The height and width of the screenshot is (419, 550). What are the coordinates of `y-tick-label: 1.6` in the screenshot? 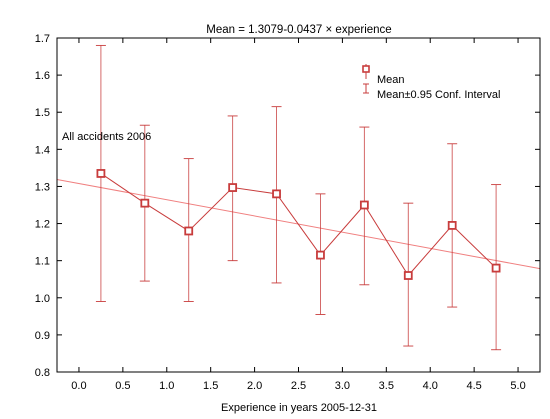 It's located at (42, 76).